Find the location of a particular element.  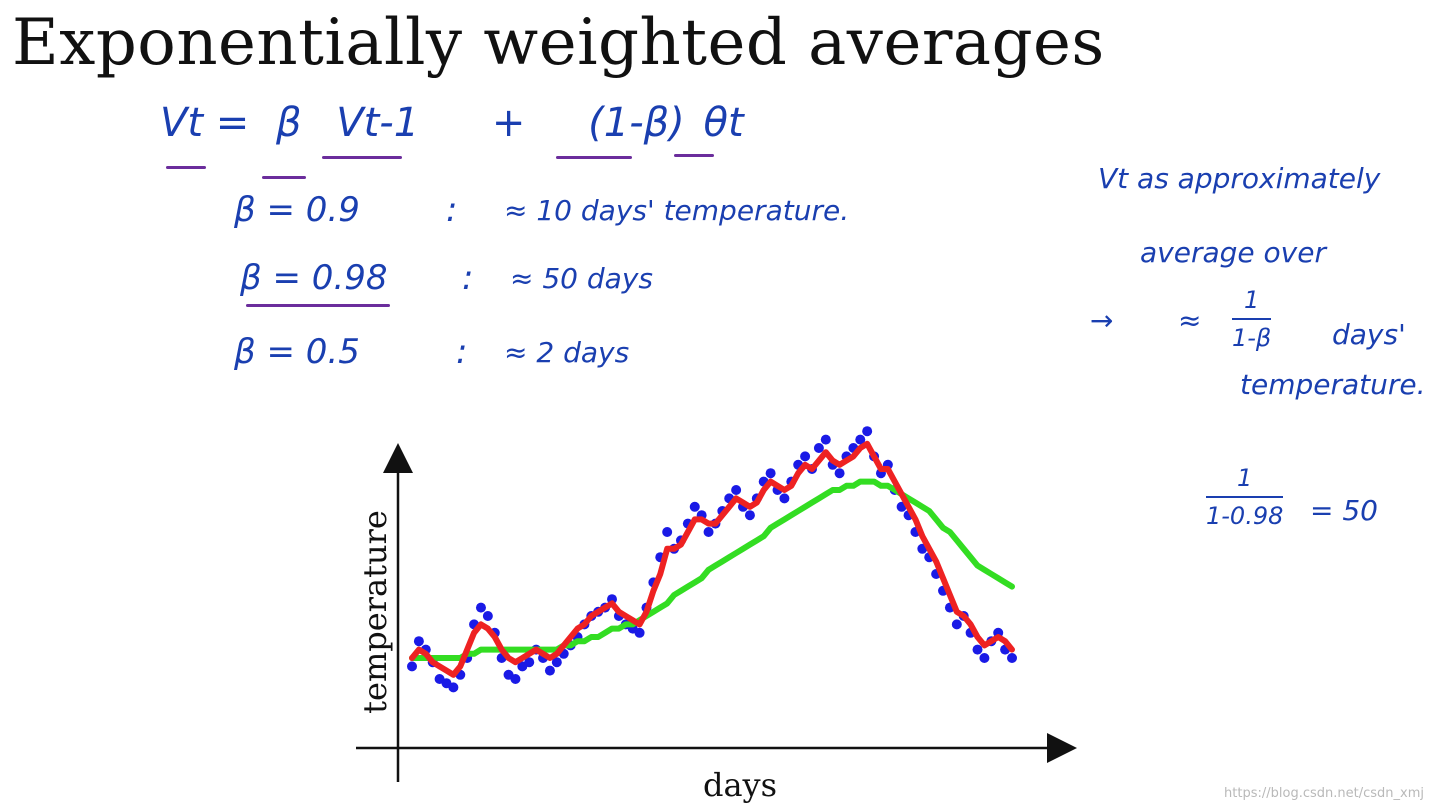

red-line is located at coordinates (712, 559).